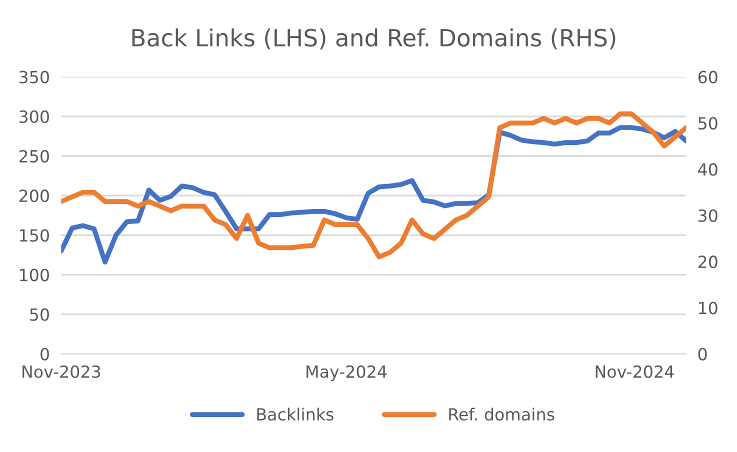 This screenshot has width=737, height=452. What do you see at coordinates (708, 169) in the screenshot?
I see `y2-tick-label: 40` at bounding box center [708, 169].